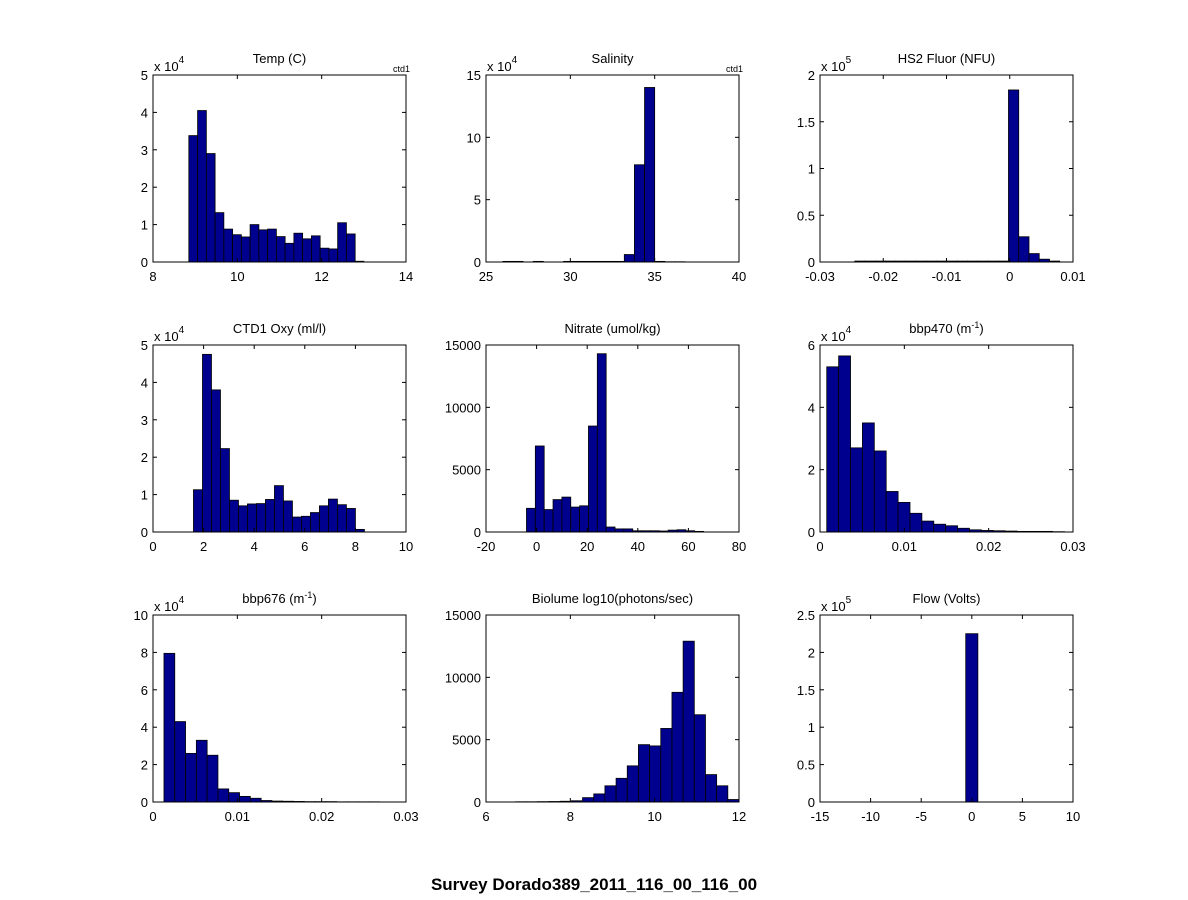  I want to click on x-tick-label: -0.03, so click(820, 276).